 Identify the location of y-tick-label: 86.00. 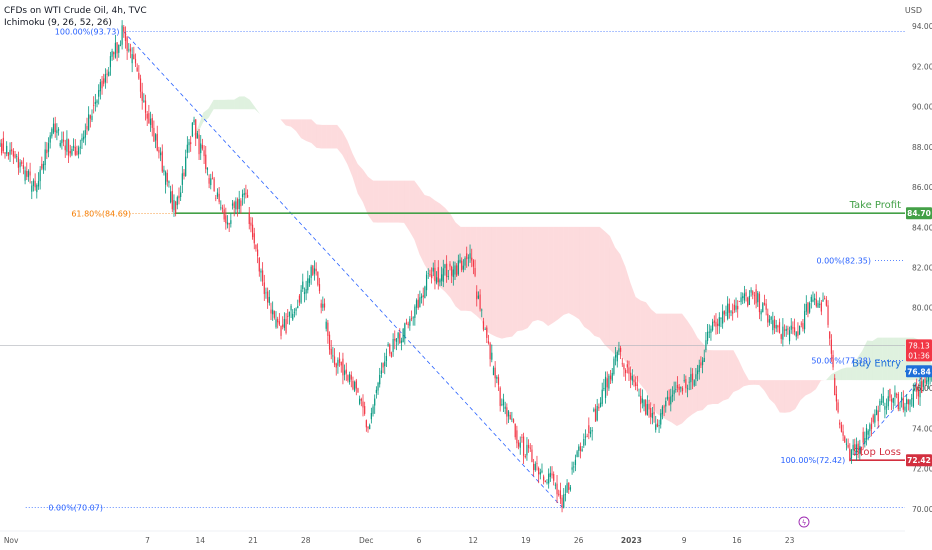
(922, 187).